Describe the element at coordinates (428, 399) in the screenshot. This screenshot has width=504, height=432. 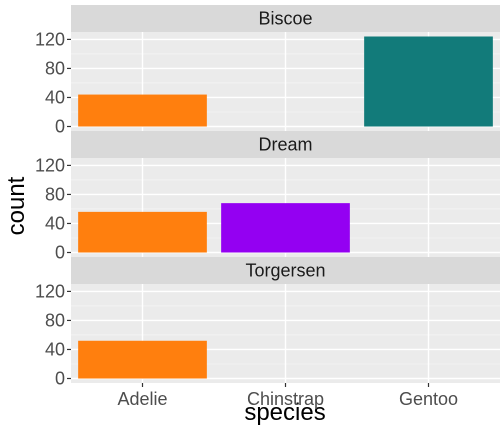
I see `x-tick-label: Gentoo` at that location.